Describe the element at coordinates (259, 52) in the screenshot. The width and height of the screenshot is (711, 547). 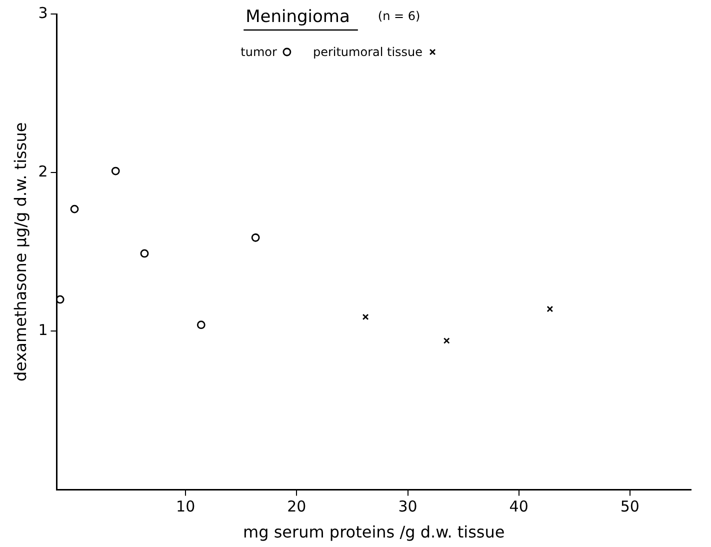
I see `legend-label: tumor` at that location.